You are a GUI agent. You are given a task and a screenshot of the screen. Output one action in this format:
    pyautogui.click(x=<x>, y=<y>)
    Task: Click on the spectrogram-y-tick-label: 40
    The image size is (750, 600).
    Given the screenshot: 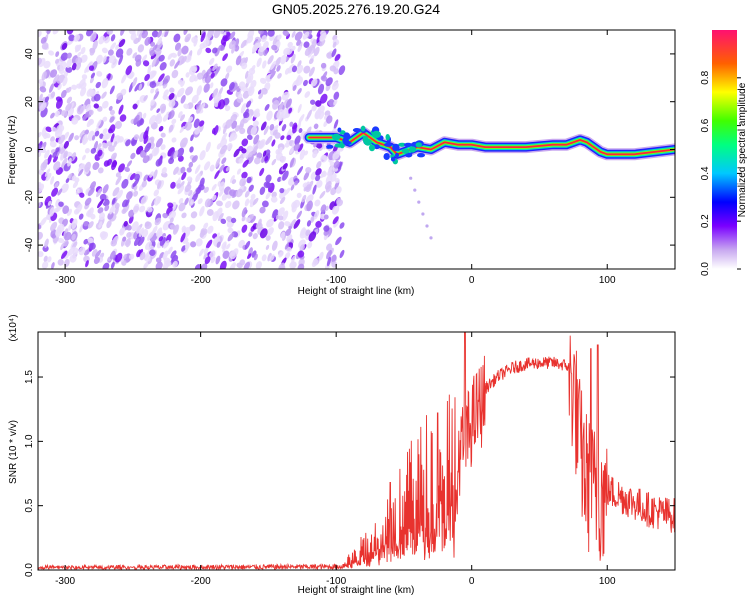 What is the action you would take?
    pyautogui.click(x=29, y=54)
    